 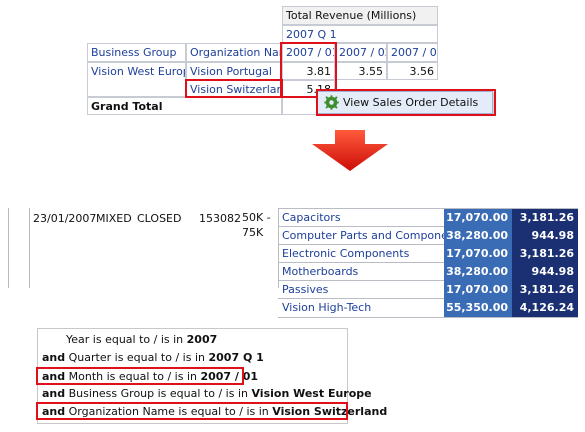 I want to click on filter-text: Business Group is equal to / is in, so click(x=158, y=393).